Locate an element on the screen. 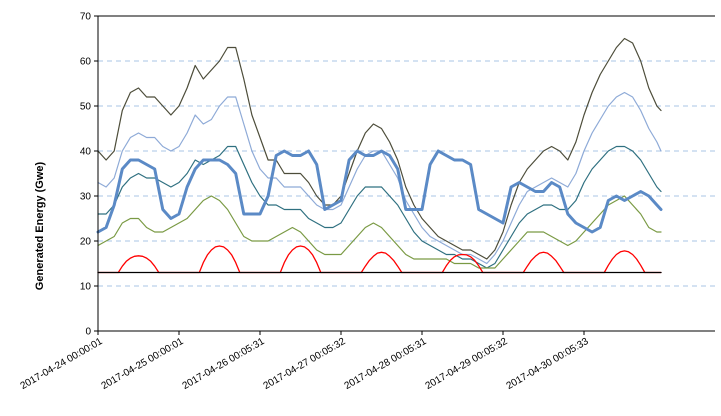 The height and width of the screenshot is (416, 721). y-tick-label: 20 is located at coordinates (86, 242).